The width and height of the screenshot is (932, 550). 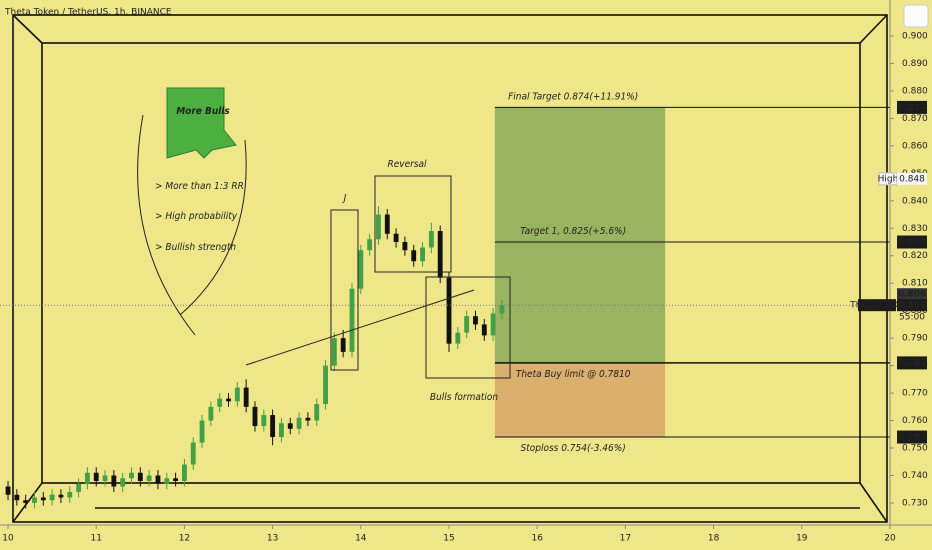 What do you see at coordinates (915, 256) in the screenshot?
I see `y-tick-label: 0.820` at bounding box center [915, 256].